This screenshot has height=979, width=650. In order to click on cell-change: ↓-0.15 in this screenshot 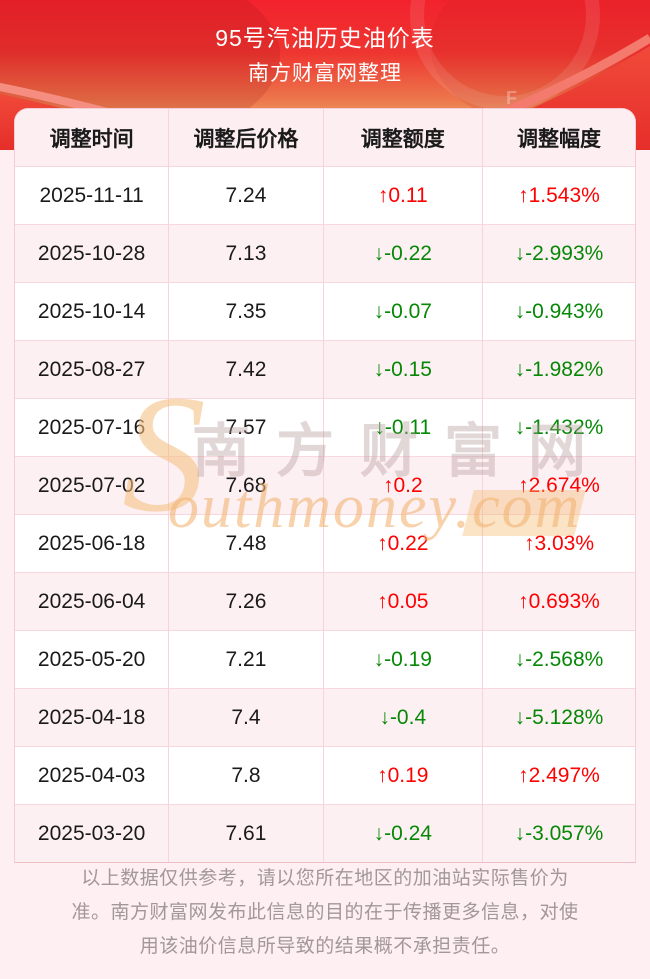, I will do `click(402, 369)`.